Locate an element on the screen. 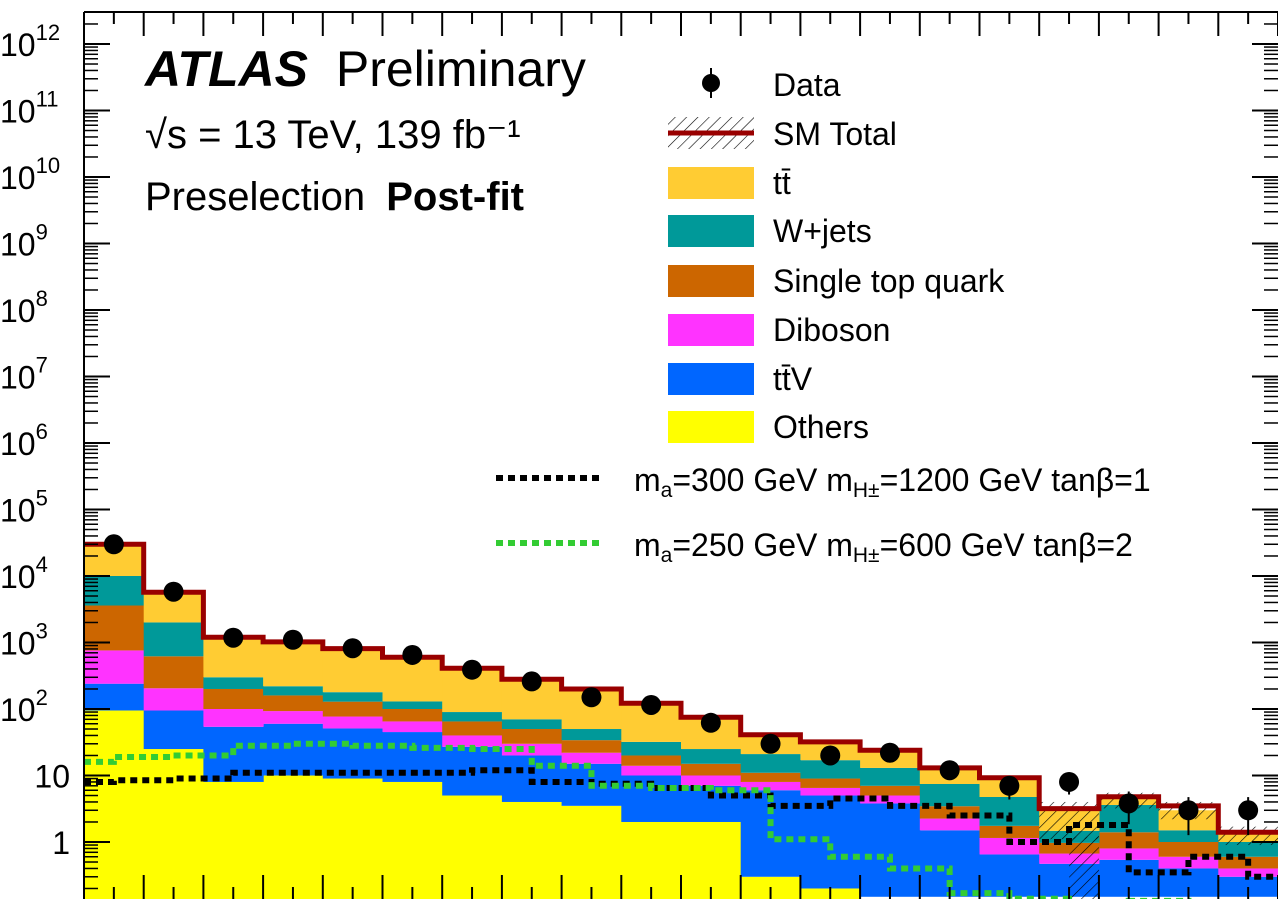  y-tick-label: 10⁹ is located at coordinates (24, 241).